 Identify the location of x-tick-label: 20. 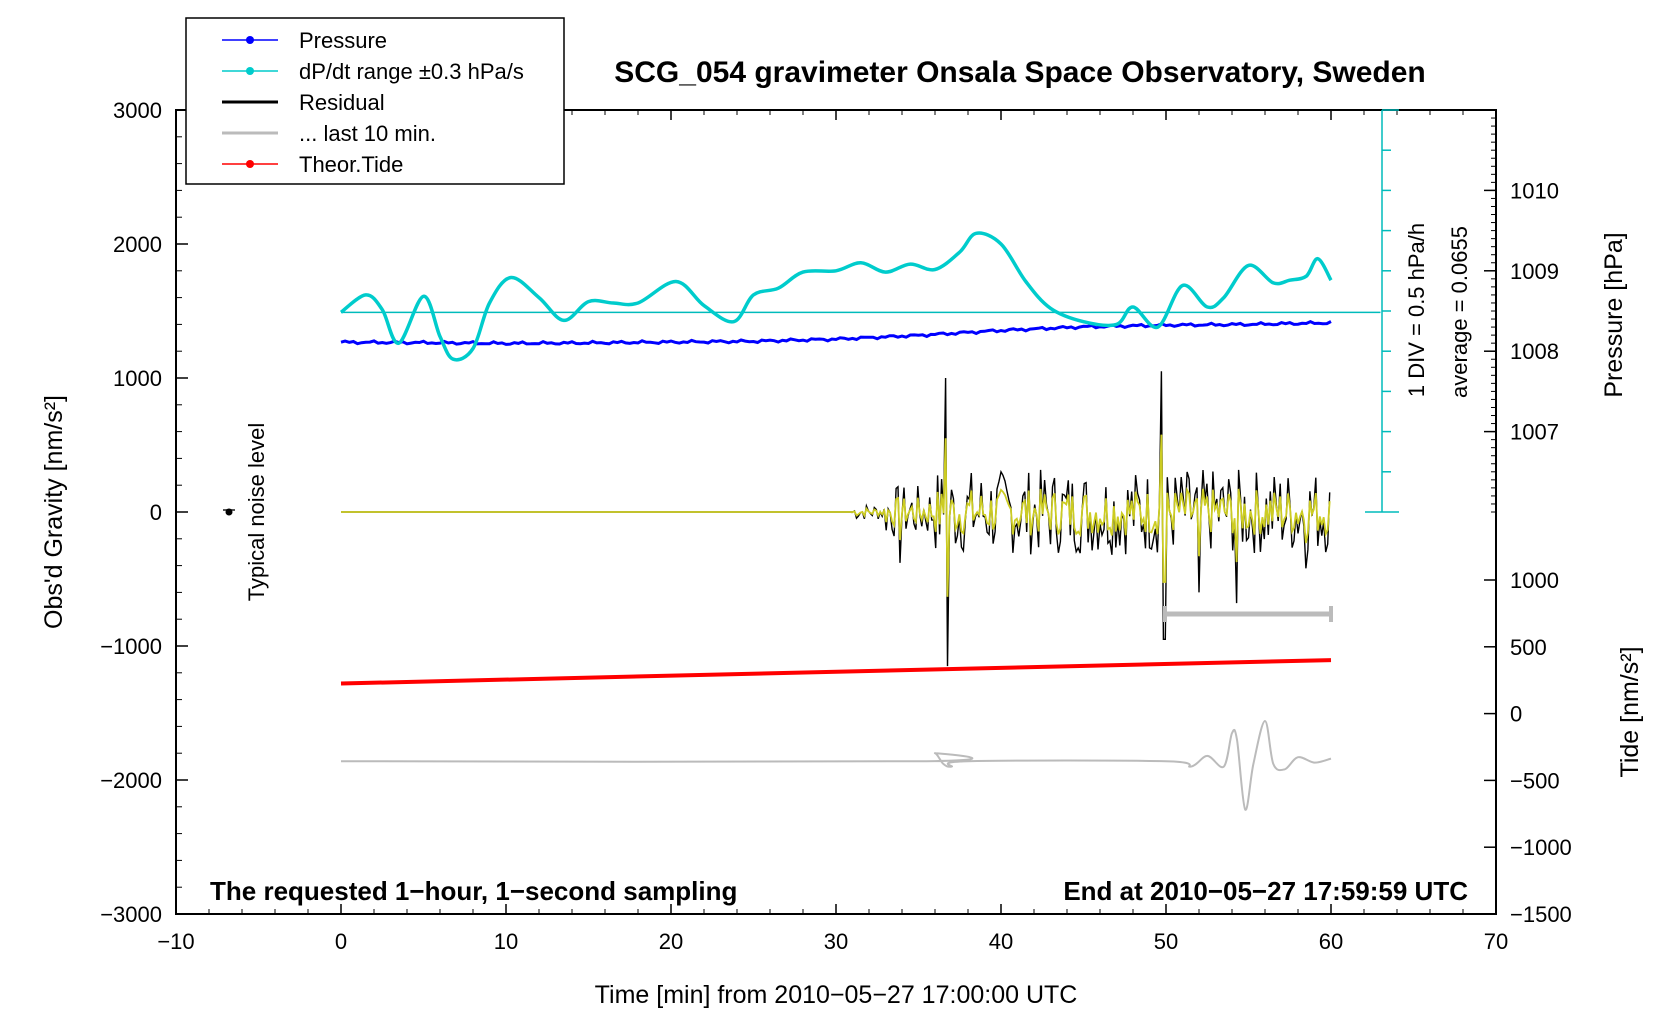
(671, 941).